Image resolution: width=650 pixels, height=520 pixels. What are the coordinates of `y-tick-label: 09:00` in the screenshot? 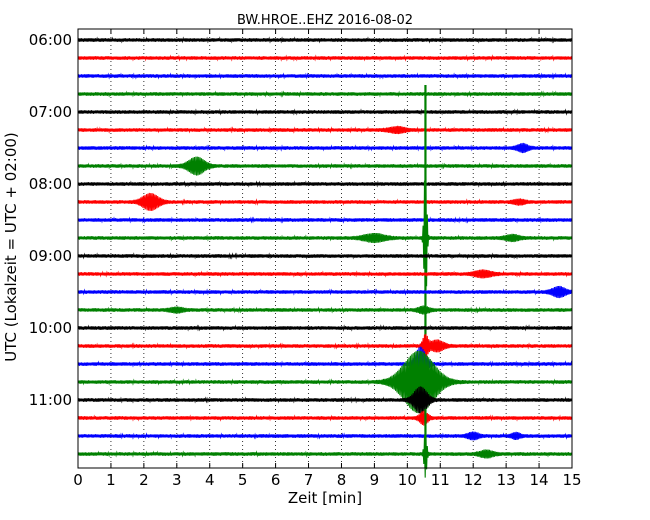 It's located at (50, 256).